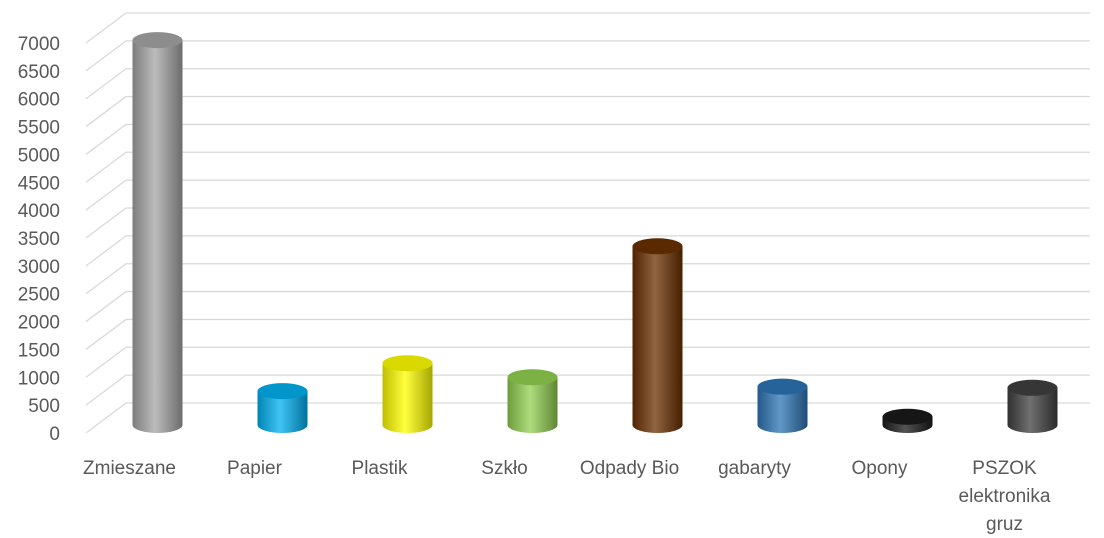  What do you see at coordinates (39, 267) in the screenshot?
I see `y-tick-label: 3000` at bounding box center [39, 267].